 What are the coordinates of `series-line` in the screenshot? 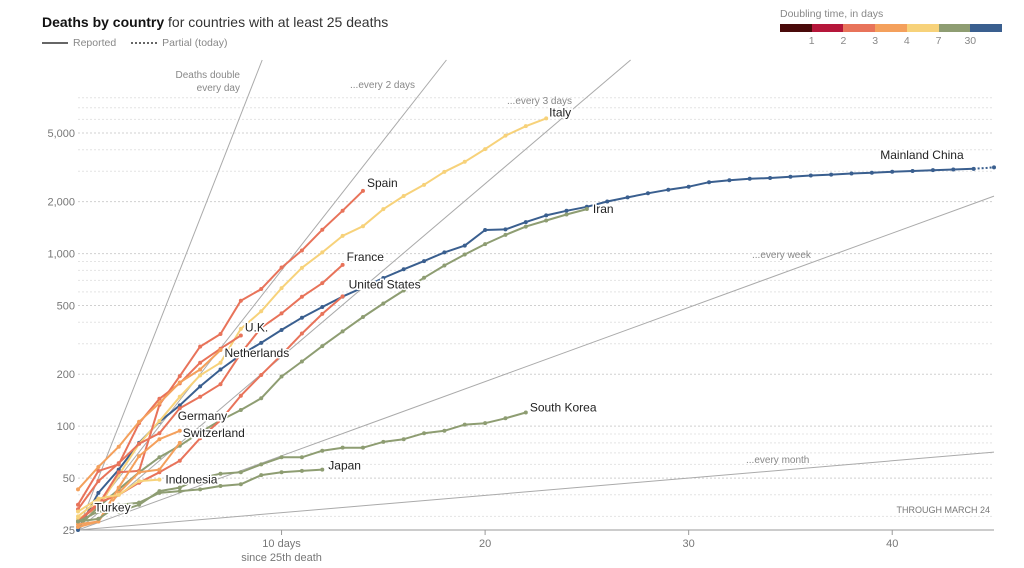 It's located at (88, 508).